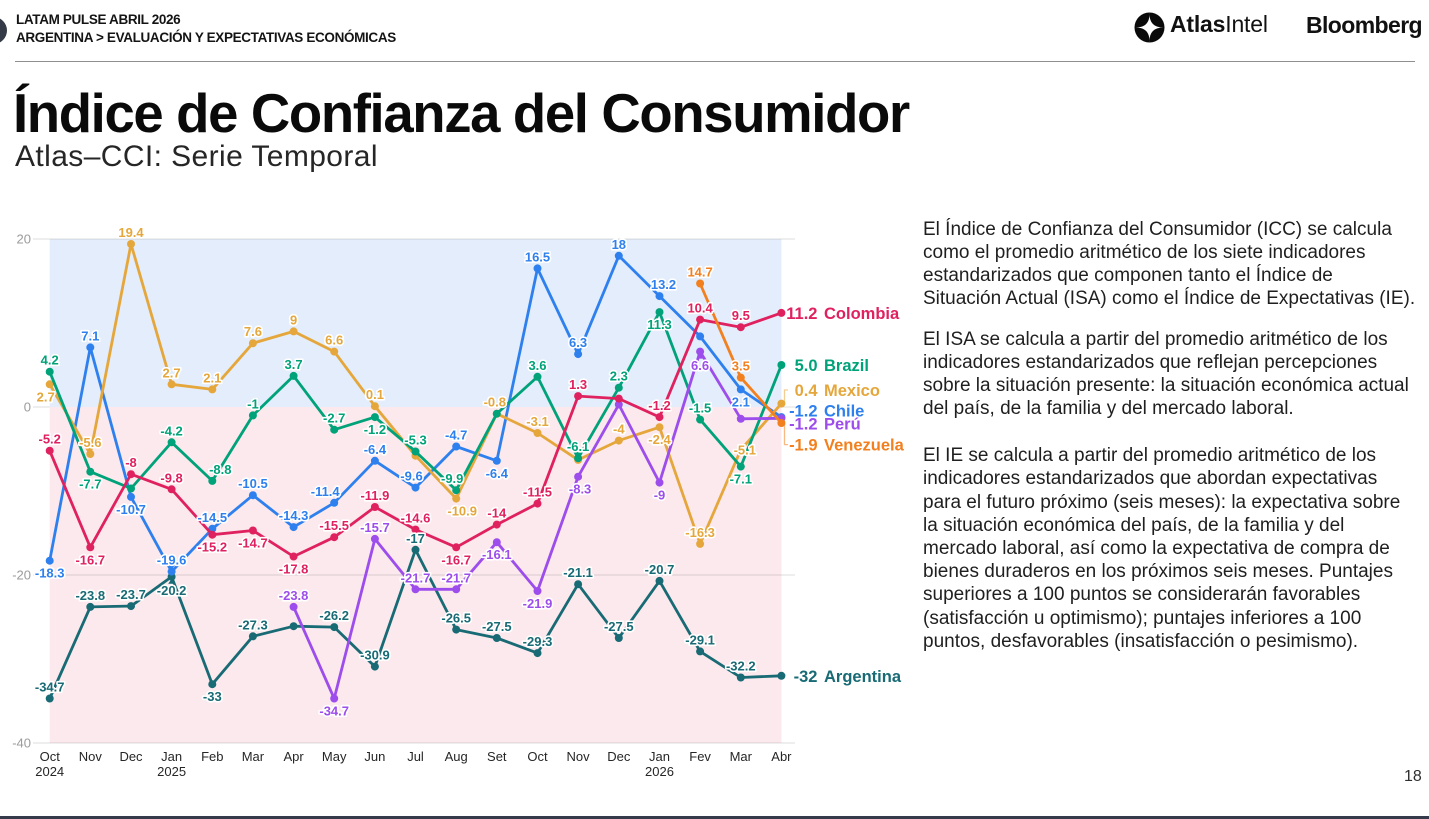 The width and height of the screenshot is (1429, 819). Describe the element at coordinates (326, 491) in the screenshot. I see `svg-text: -11.4` at that location.